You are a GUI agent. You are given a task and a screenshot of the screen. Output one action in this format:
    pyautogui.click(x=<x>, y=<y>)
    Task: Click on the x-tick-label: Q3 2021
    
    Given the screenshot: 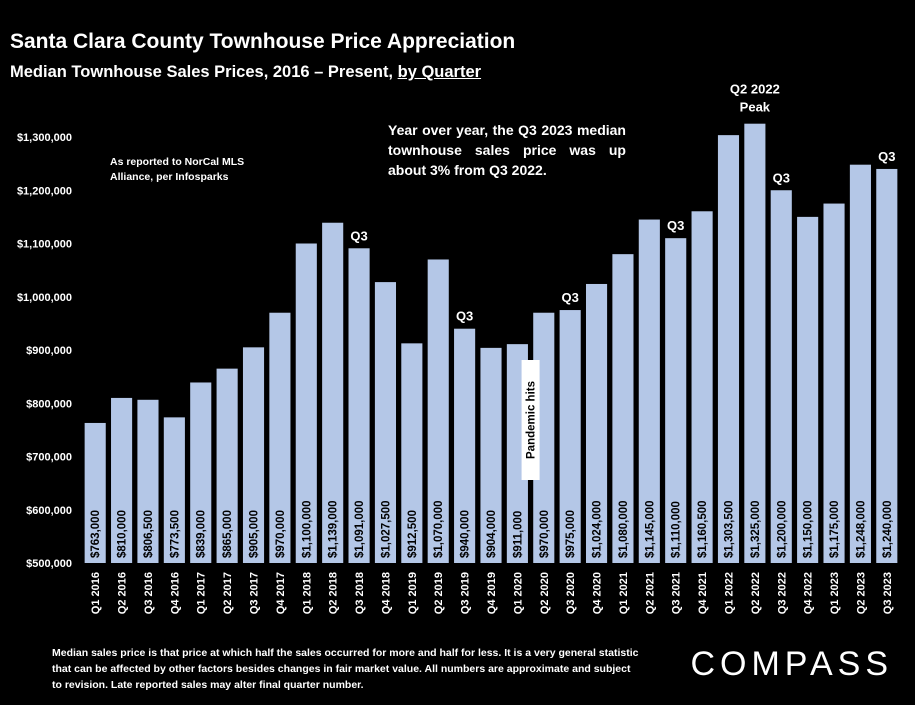 What is the action you would take?
    pyautogui.click(x=677, y=593)
    